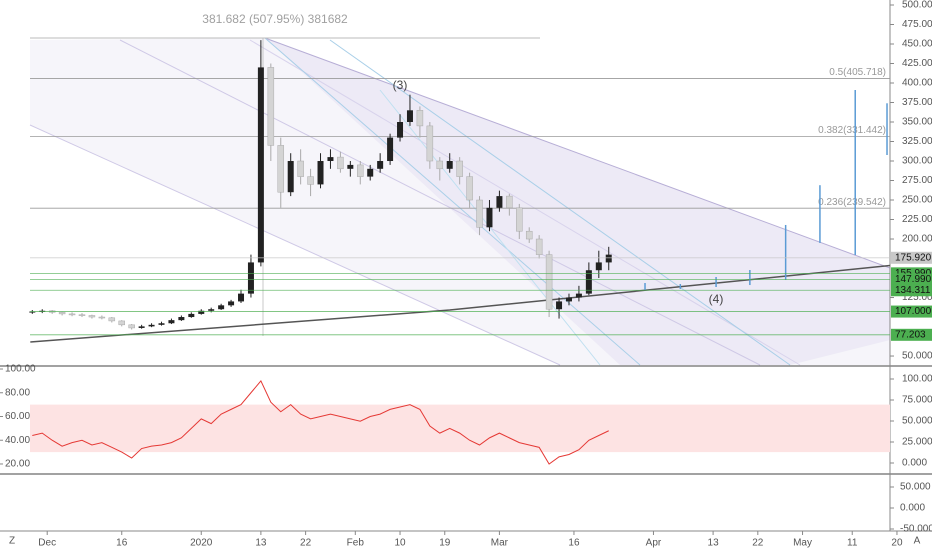 This screenshot has width=932, height=550. What do you see at coordinates (917, 541) in the screenshot?
I see `corner-label: A` at bounding box center [917, 541].